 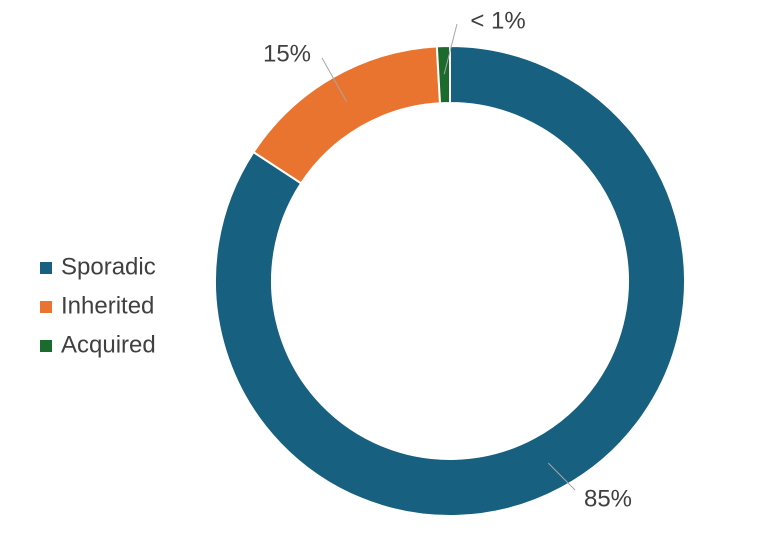 What do you see at coordinates (108, 344) in the screenshot?
I see `legend-label: Acquired` at bounding box center [108, 344].